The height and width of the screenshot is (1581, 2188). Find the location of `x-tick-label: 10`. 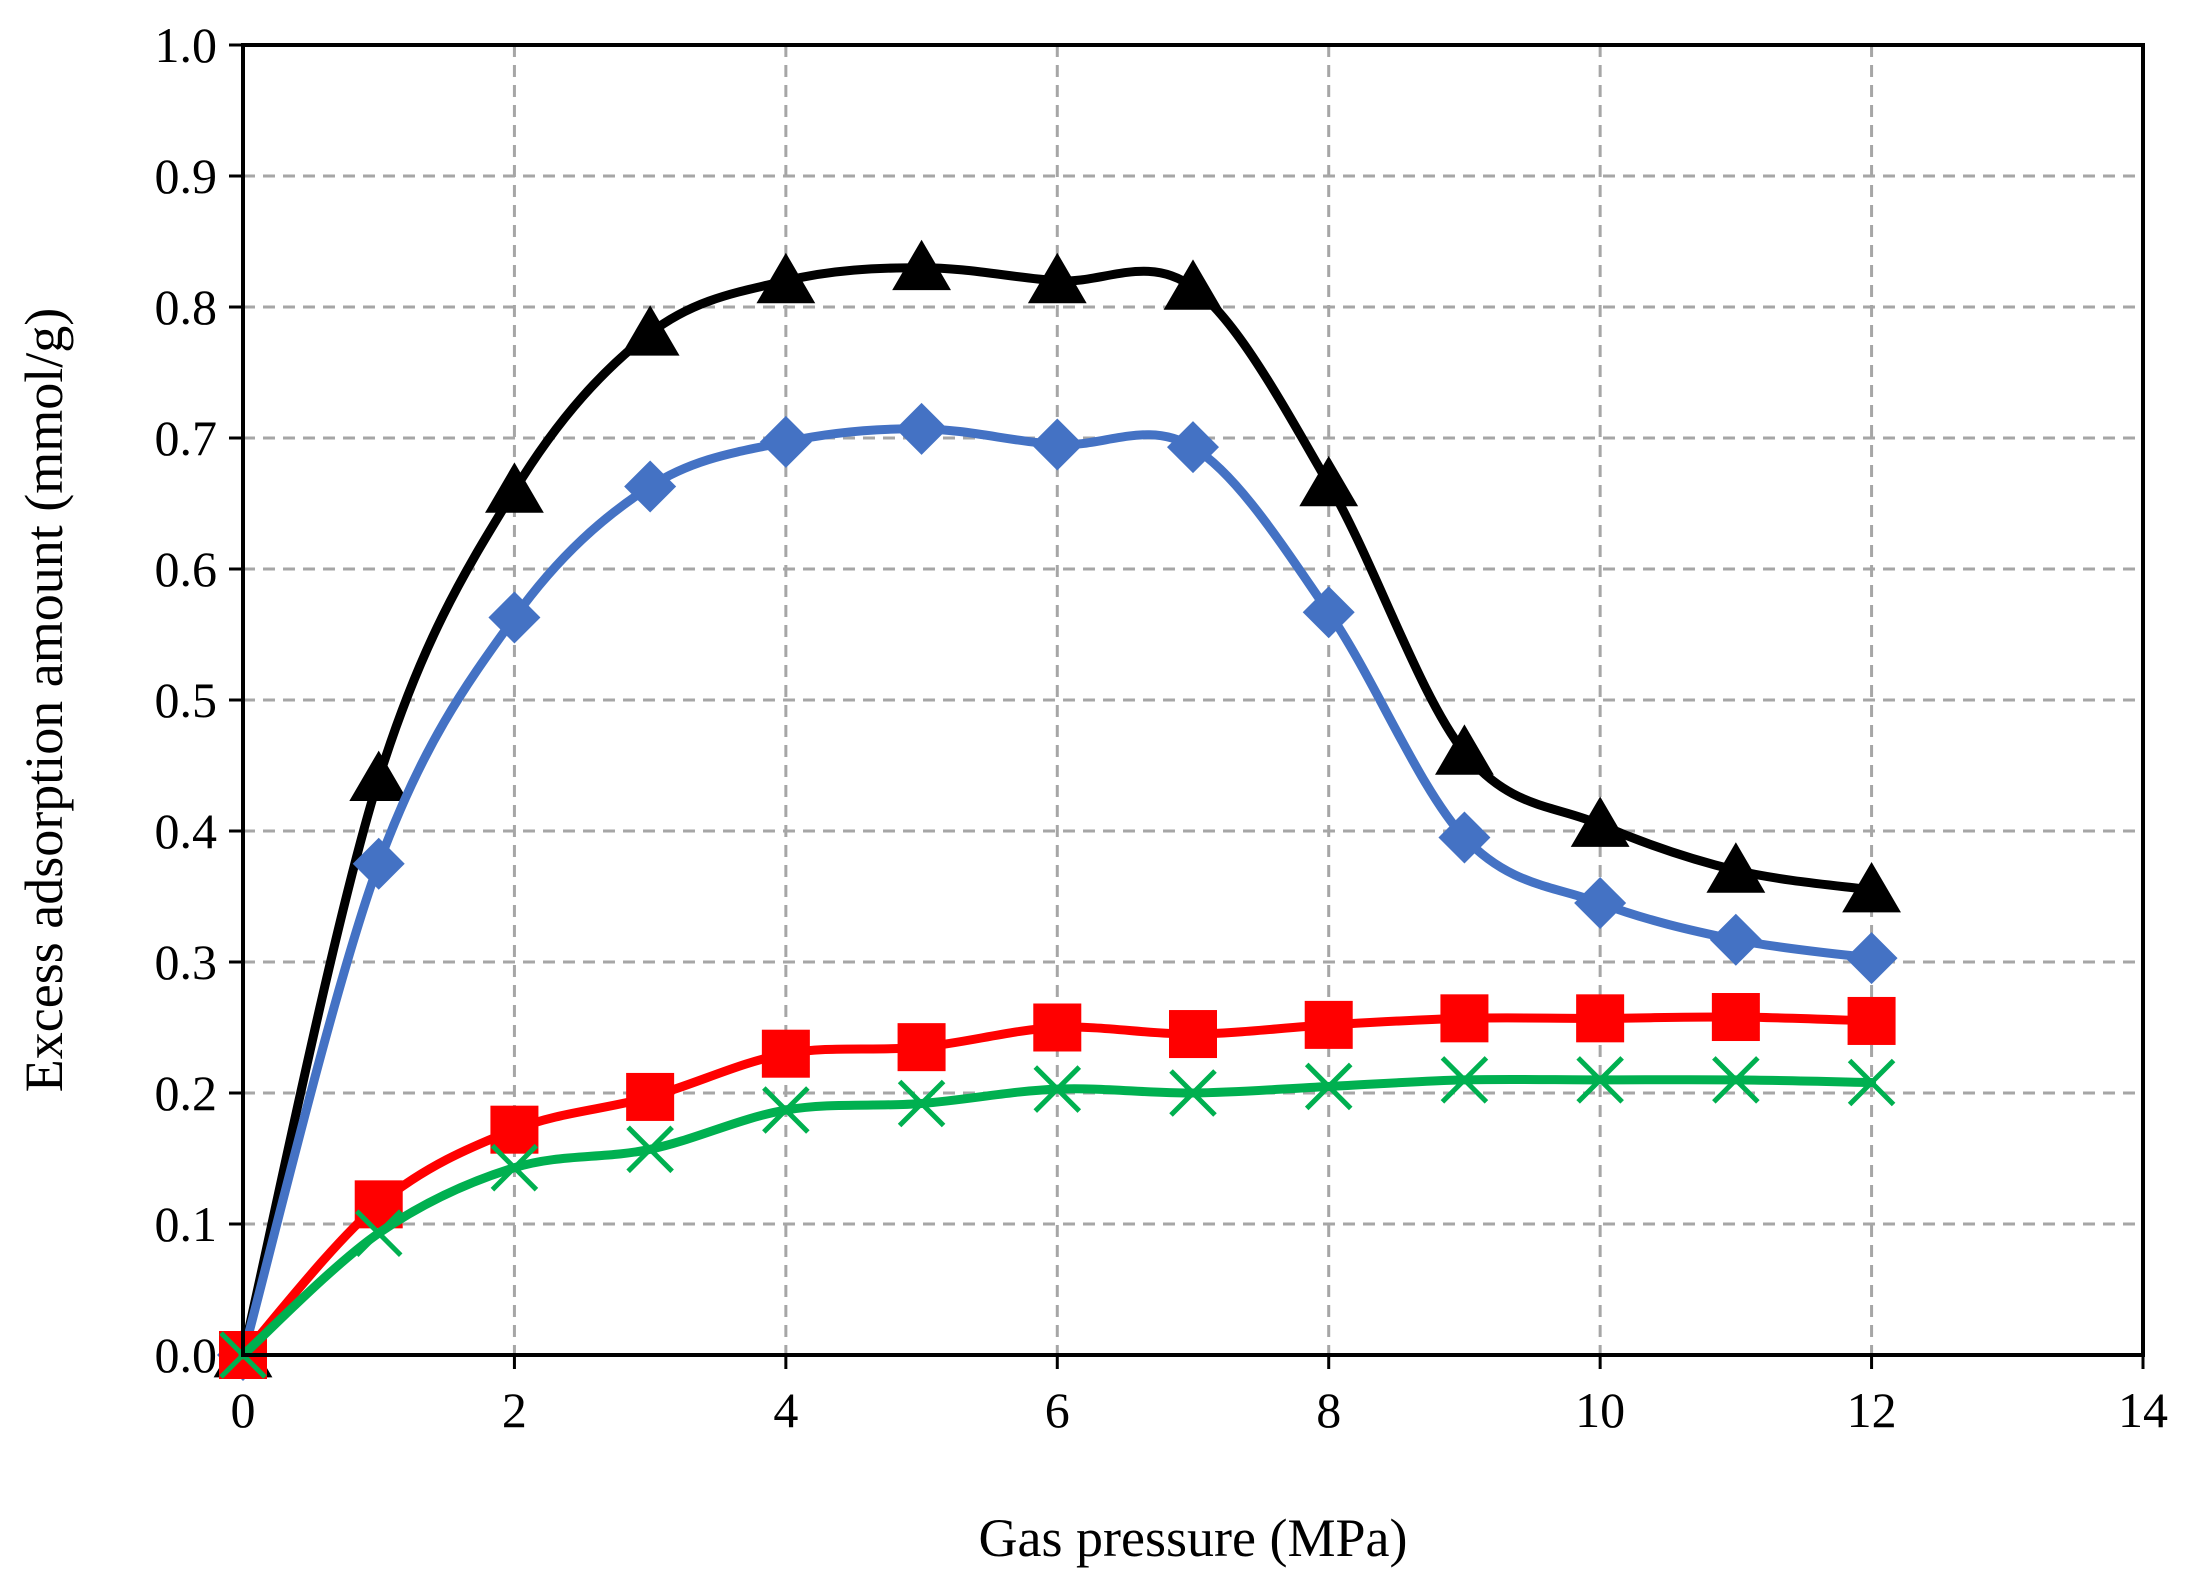

x-tick-label: 10 is located at coordinates (1600, 1410).